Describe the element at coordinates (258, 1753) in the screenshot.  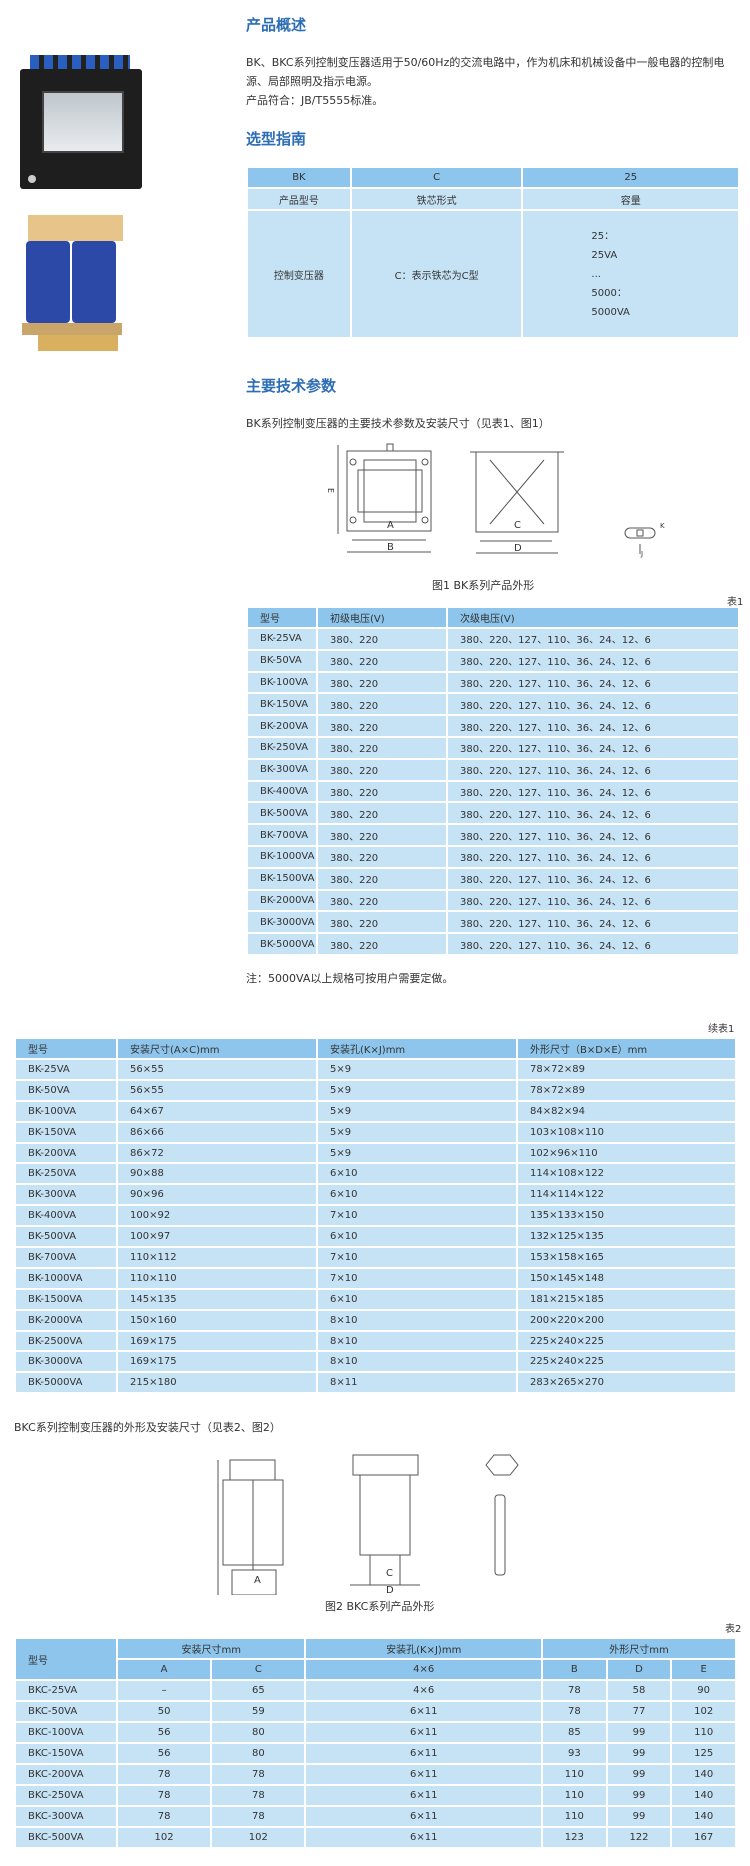
I see `table-cell: 80` at that location.